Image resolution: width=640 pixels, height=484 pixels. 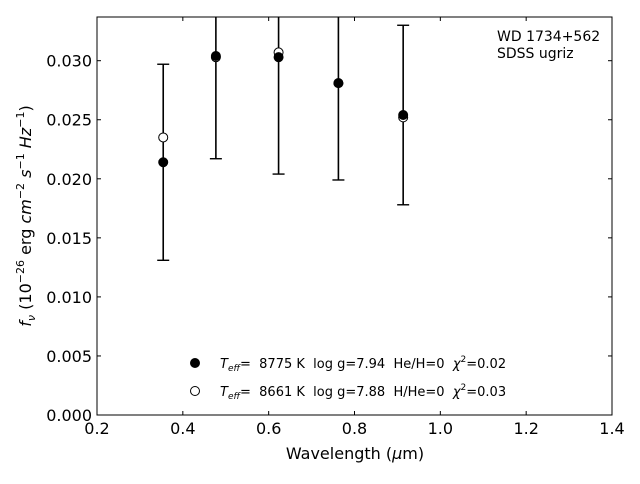 What do you see at coordinates (283, 107) in the screenshot?
I see `data-markers` at bounding box center [283, 107].